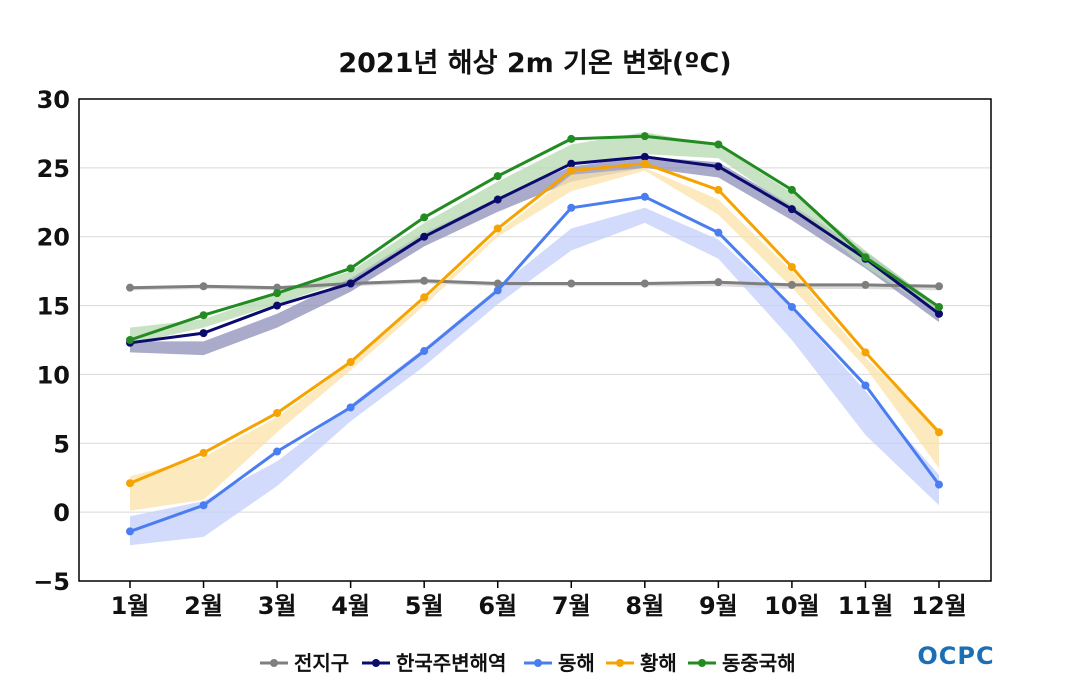 This screenshot has width=1070, height=700. I want to click on y-tick-label: 15, so click(53, 307).